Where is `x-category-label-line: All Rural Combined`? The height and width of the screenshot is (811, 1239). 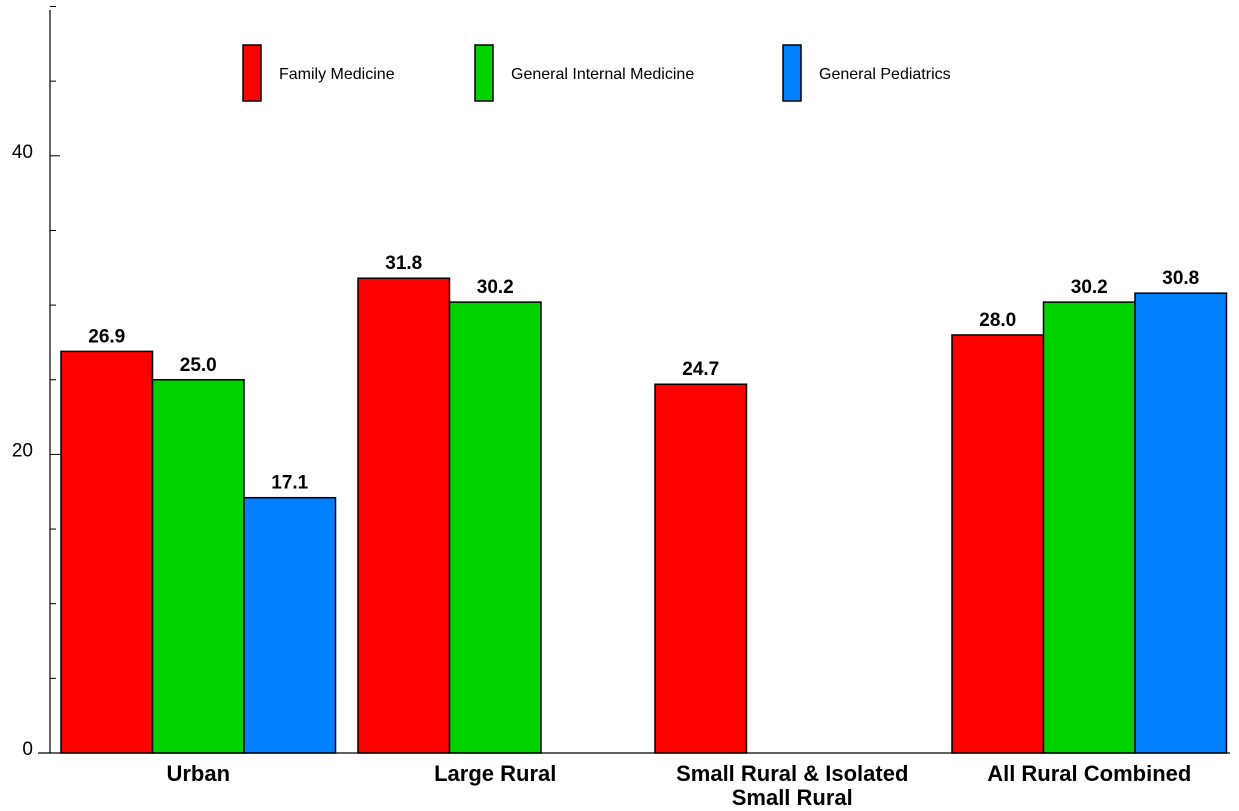
x-category-label-line: All Rural Combined is located at coordinates (1089, 773).